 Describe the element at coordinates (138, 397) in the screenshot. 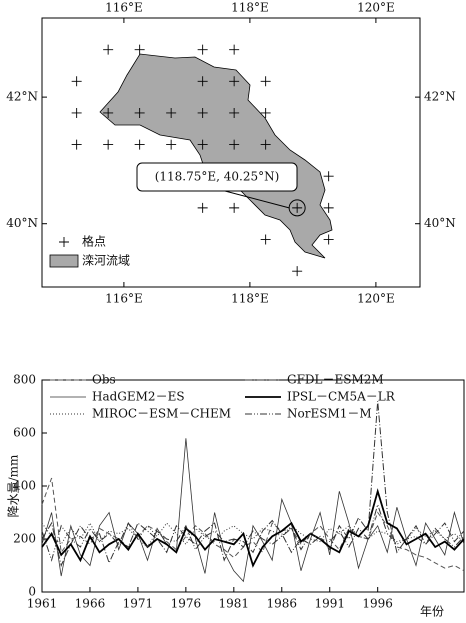

I see `legend-label: HadGEM2－ES` at that location.